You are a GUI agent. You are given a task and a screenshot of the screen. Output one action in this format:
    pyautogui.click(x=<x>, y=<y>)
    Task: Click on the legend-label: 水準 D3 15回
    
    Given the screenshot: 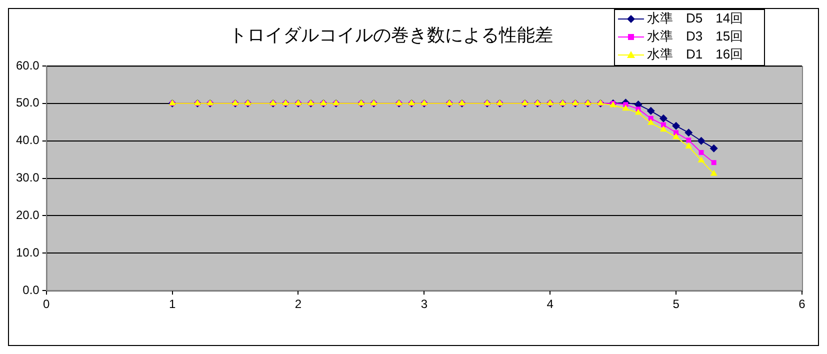 What is the action you would take?
    pyautogui.click(x=695, y=36)
    